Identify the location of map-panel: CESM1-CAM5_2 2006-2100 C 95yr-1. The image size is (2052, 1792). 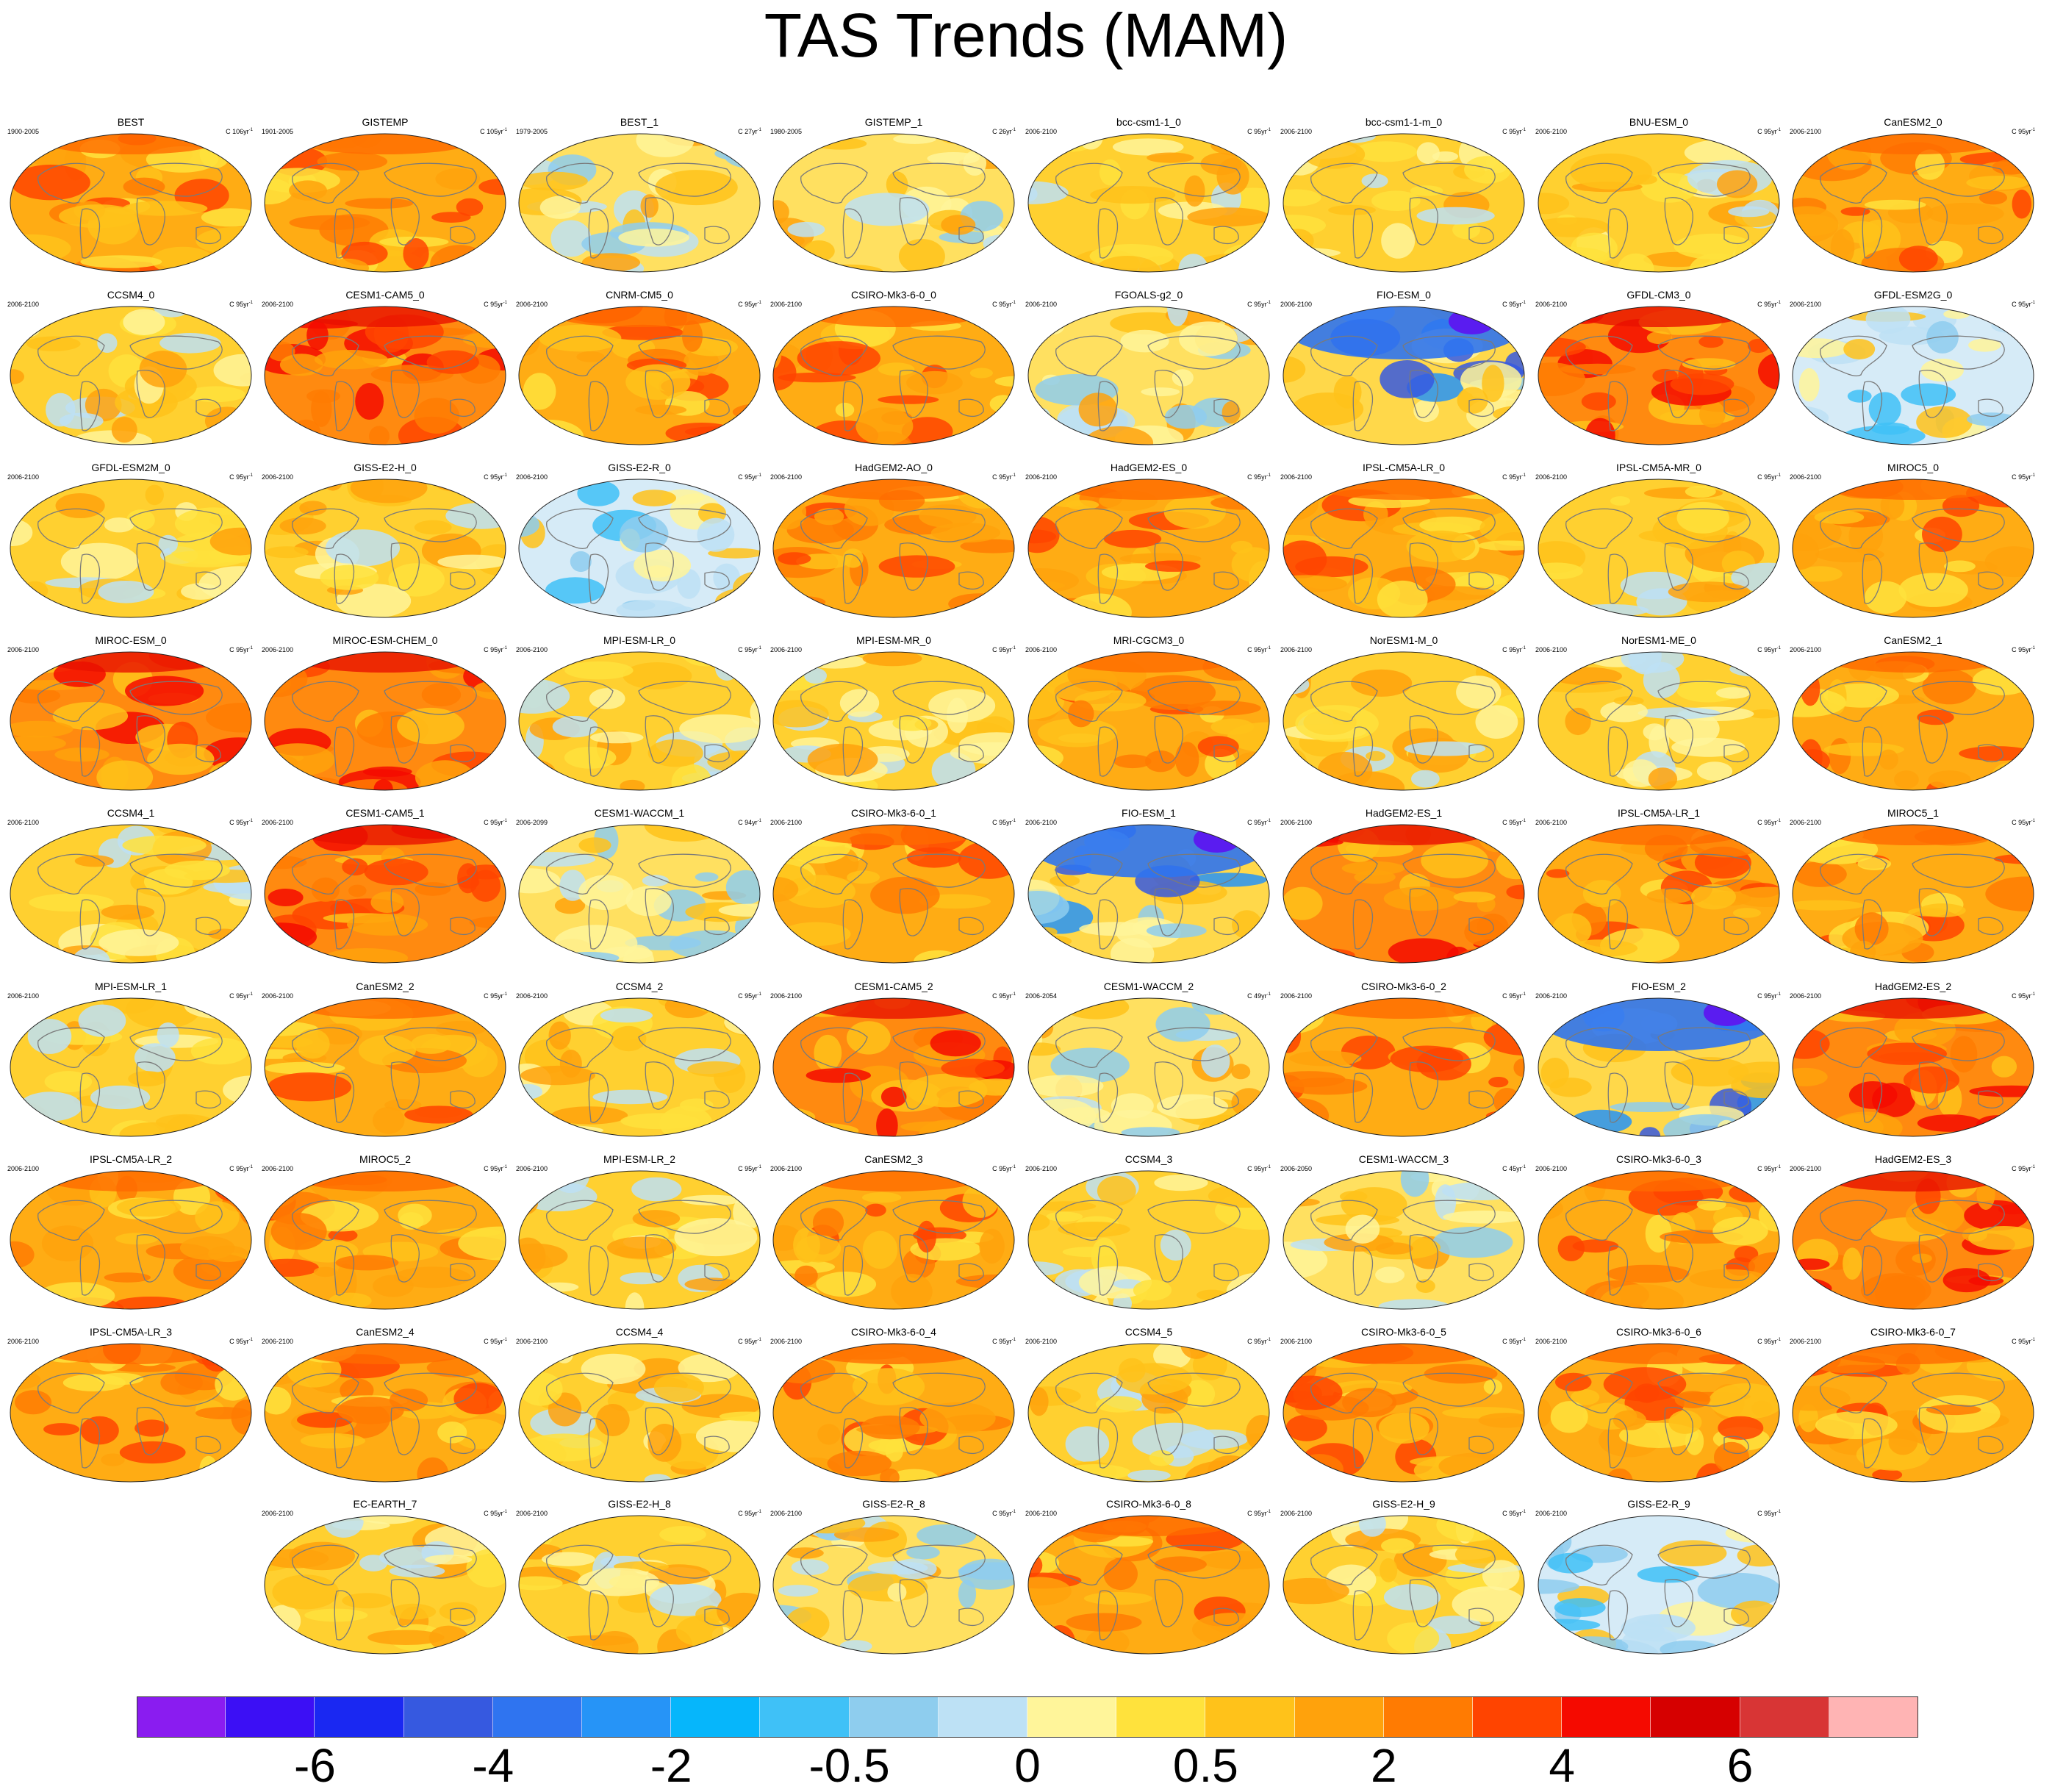
(894, 1063).